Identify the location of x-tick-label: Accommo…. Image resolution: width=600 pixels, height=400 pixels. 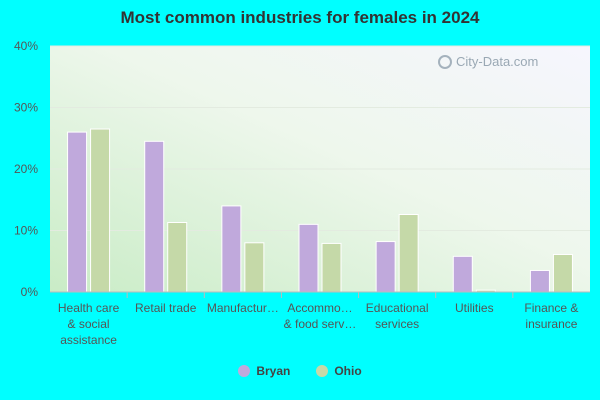
(319, 308).